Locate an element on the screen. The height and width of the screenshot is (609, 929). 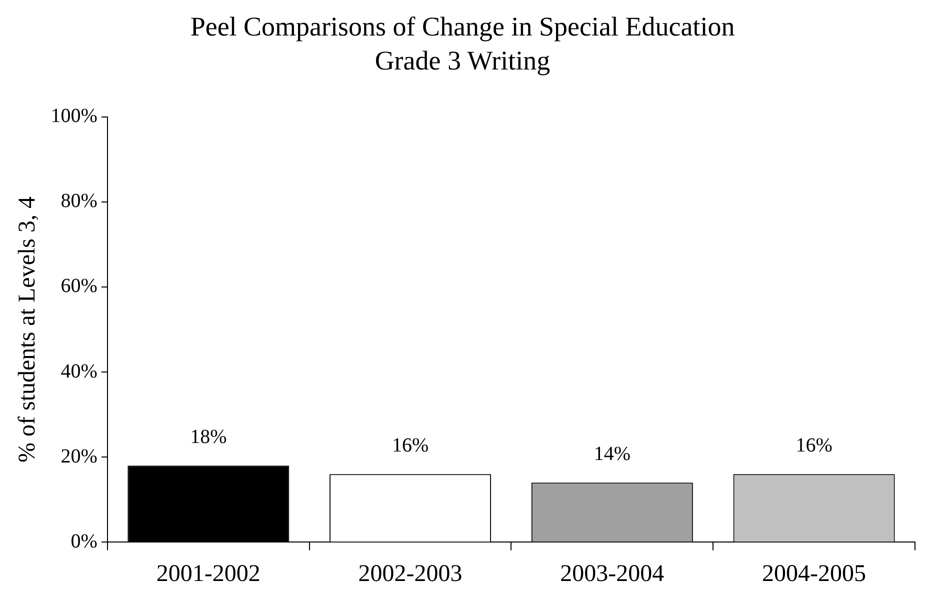
y-tick-label: 60% is located at coordinates (79, 286).